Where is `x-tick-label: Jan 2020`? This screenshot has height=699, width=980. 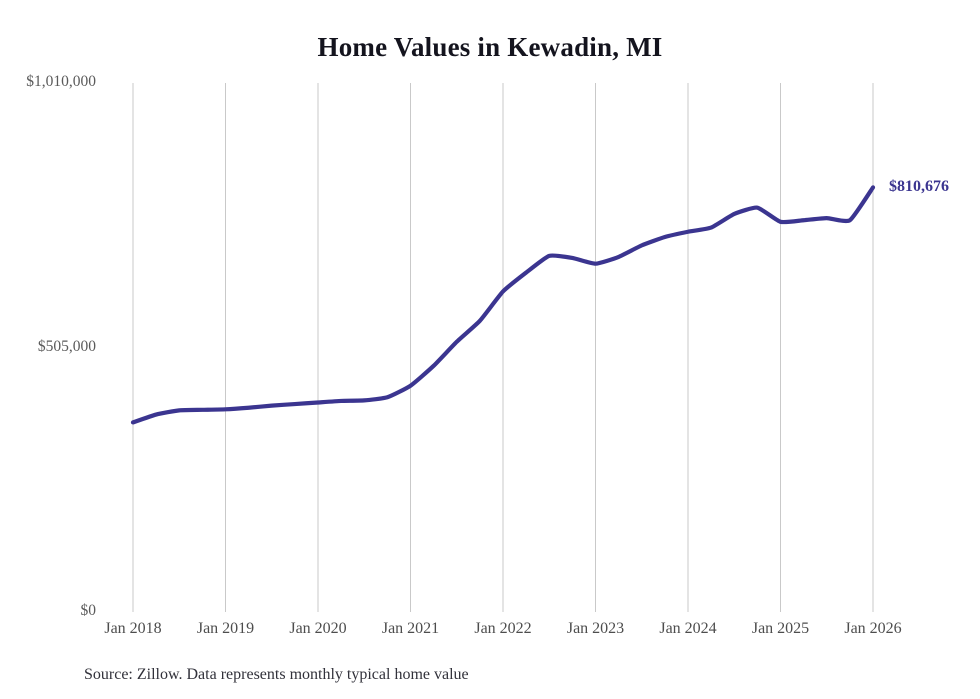 x-tick-label: Jan 2020 is located at coordinates (318, 628).